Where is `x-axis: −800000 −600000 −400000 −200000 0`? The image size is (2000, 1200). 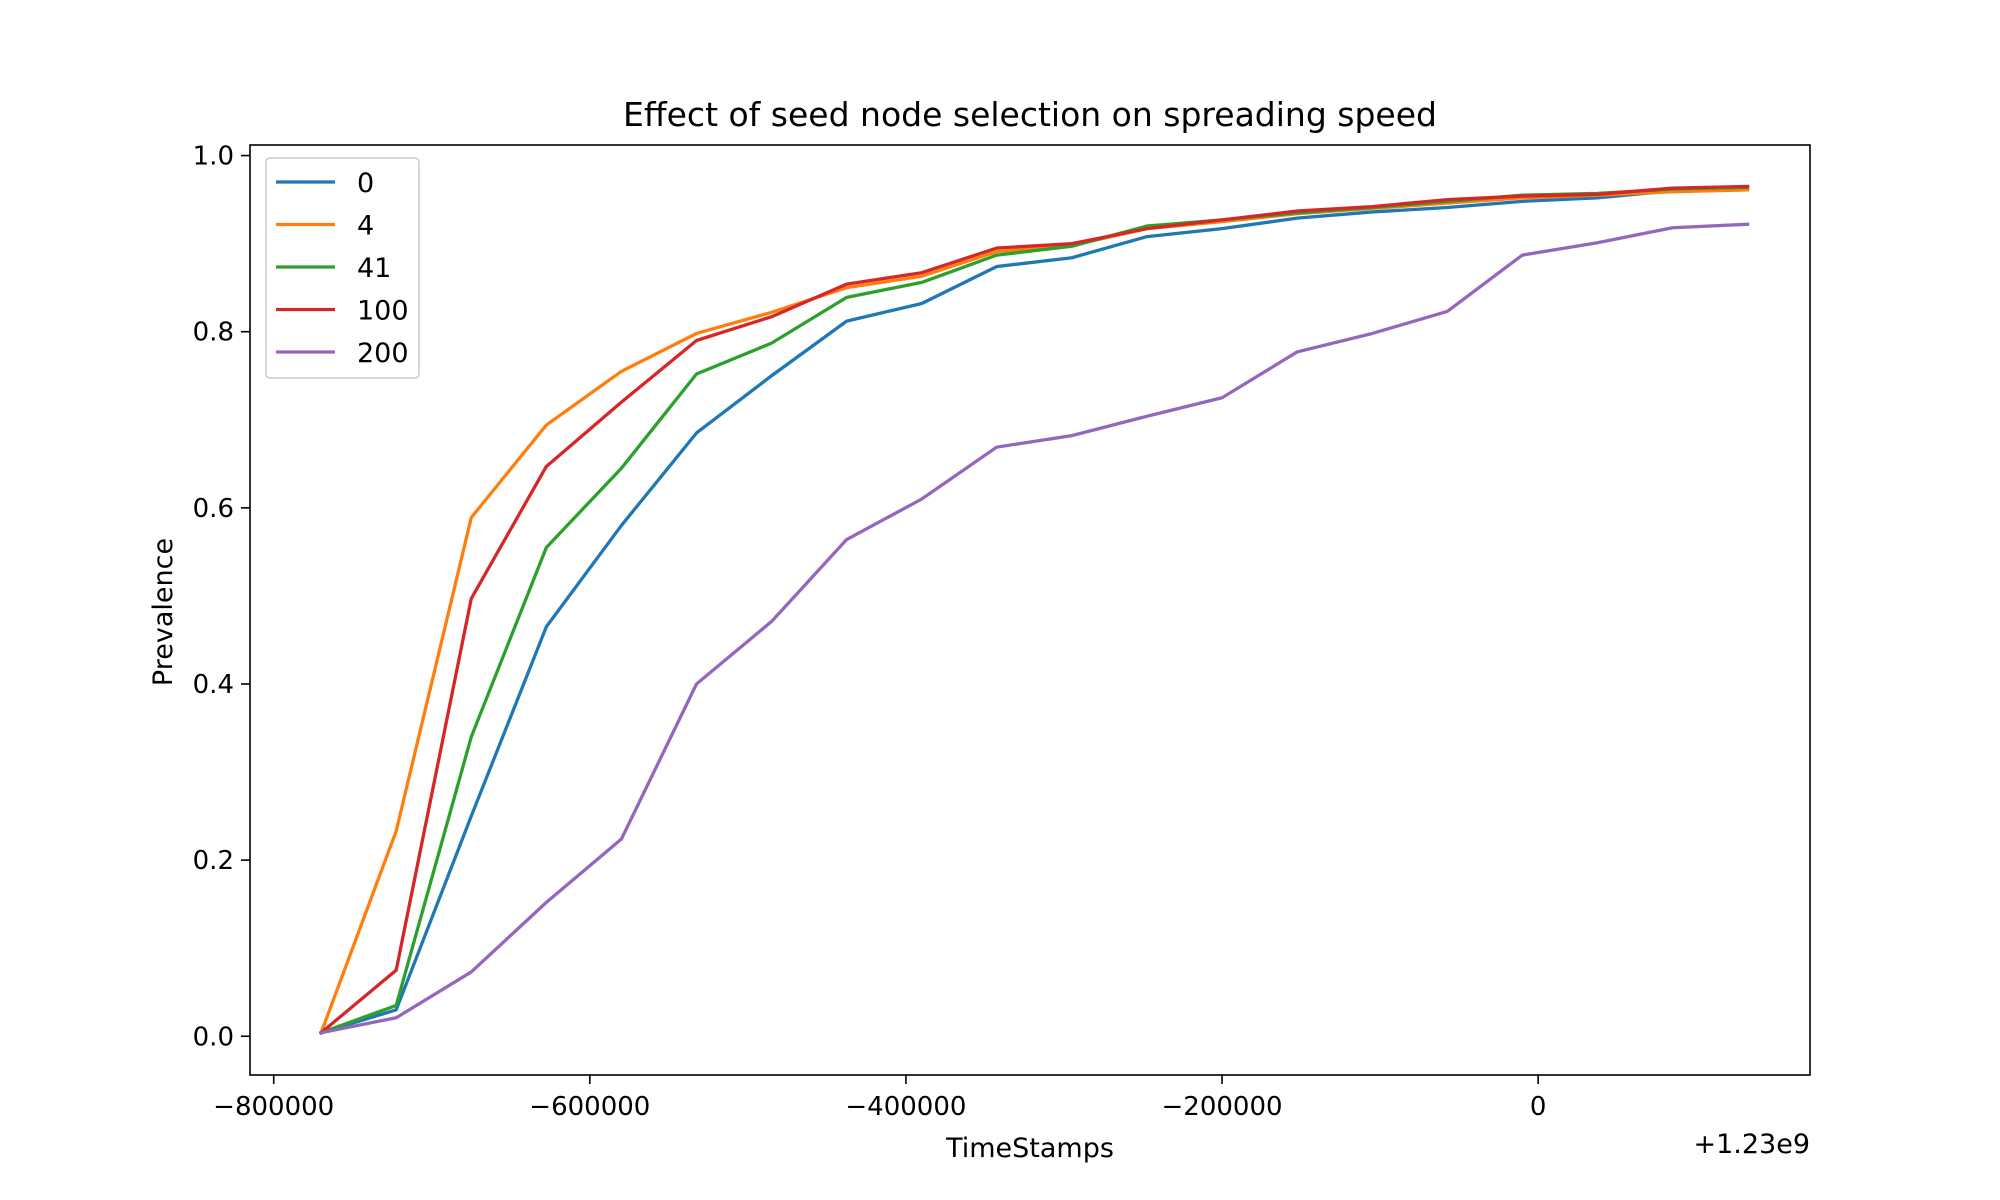
x-axis: −800000 −600000 −400000 −200000 0 is located at coordinates (879, 1098).